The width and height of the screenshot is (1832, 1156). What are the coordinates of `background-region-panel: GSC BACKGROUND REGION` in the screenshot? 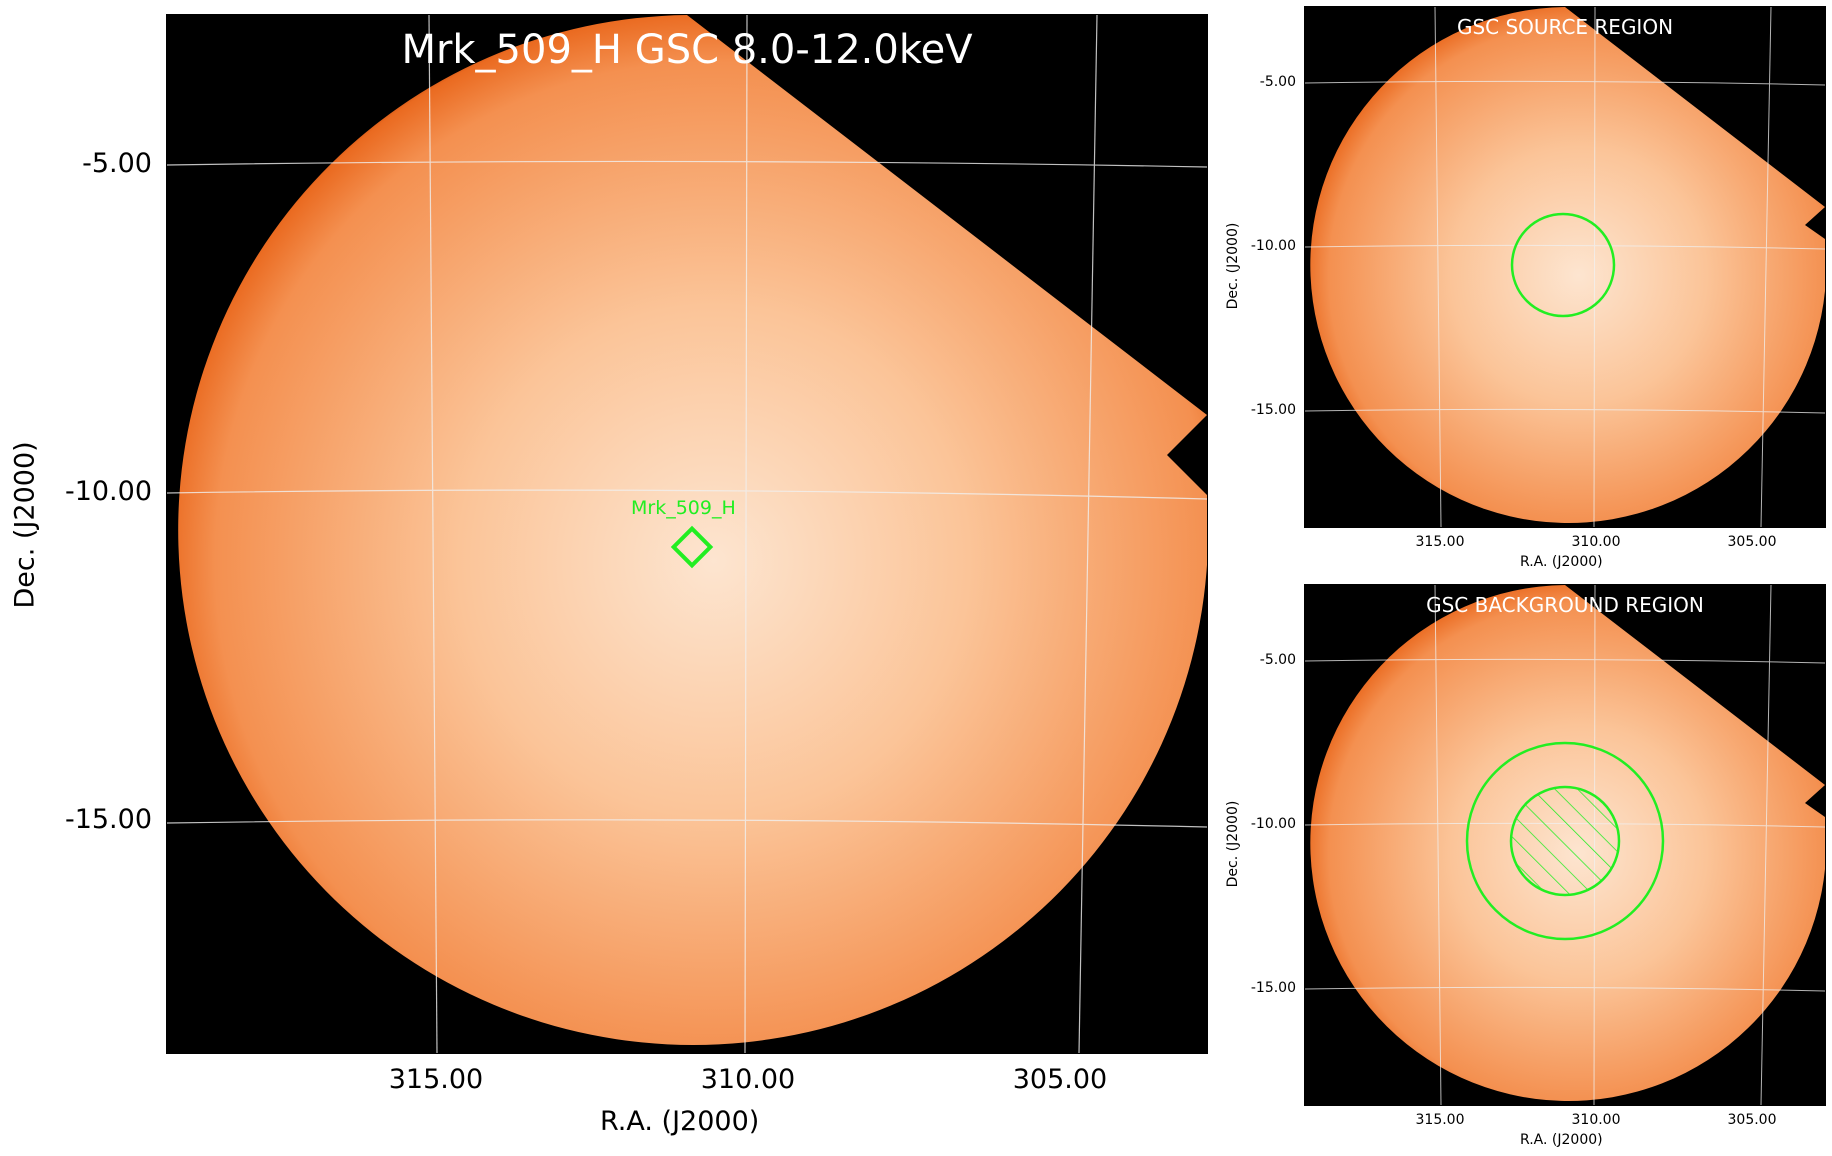 It's located at (1565, 845).